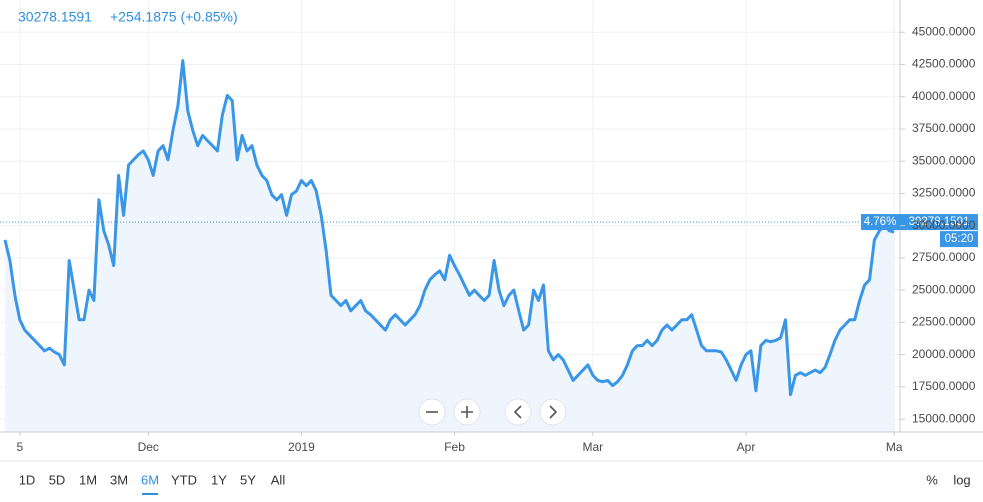  Describe the element at coordinates (454, 447) in the screenshot. I see `x-tick-label: Feb` at that location.